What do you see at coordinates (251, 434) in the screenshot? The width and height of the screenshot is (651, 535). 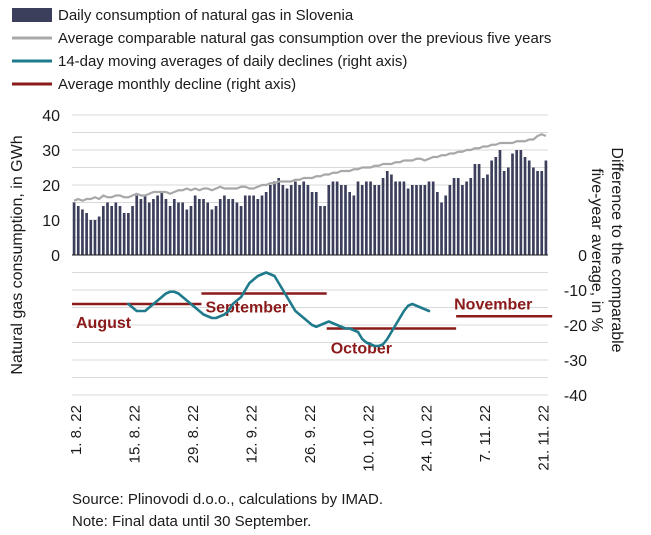 I see `x-tick-label: 12. 9. 22` at bounding box center [251, 434].